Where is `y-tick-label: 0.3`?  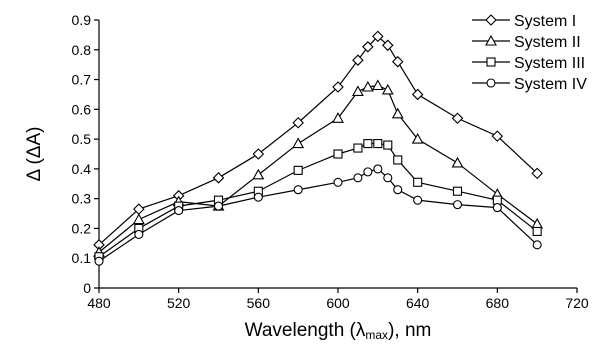
y-tick-label: 0.3 is located at coordinates (82, 199).